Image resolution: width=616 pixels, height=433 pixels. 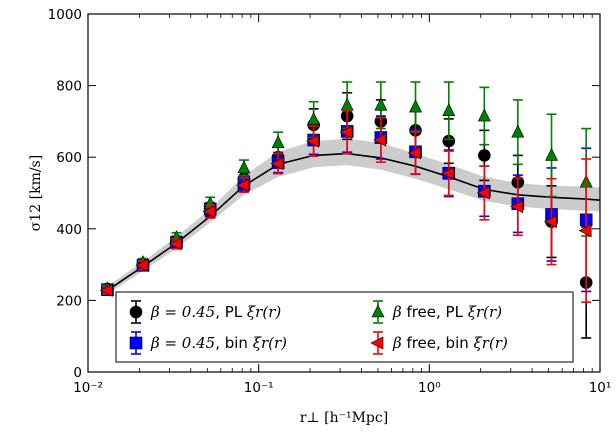 What do you see at coordinates (484, 155) in the screenshot?
I see `marker-circle` at bounding box center [484, 155].